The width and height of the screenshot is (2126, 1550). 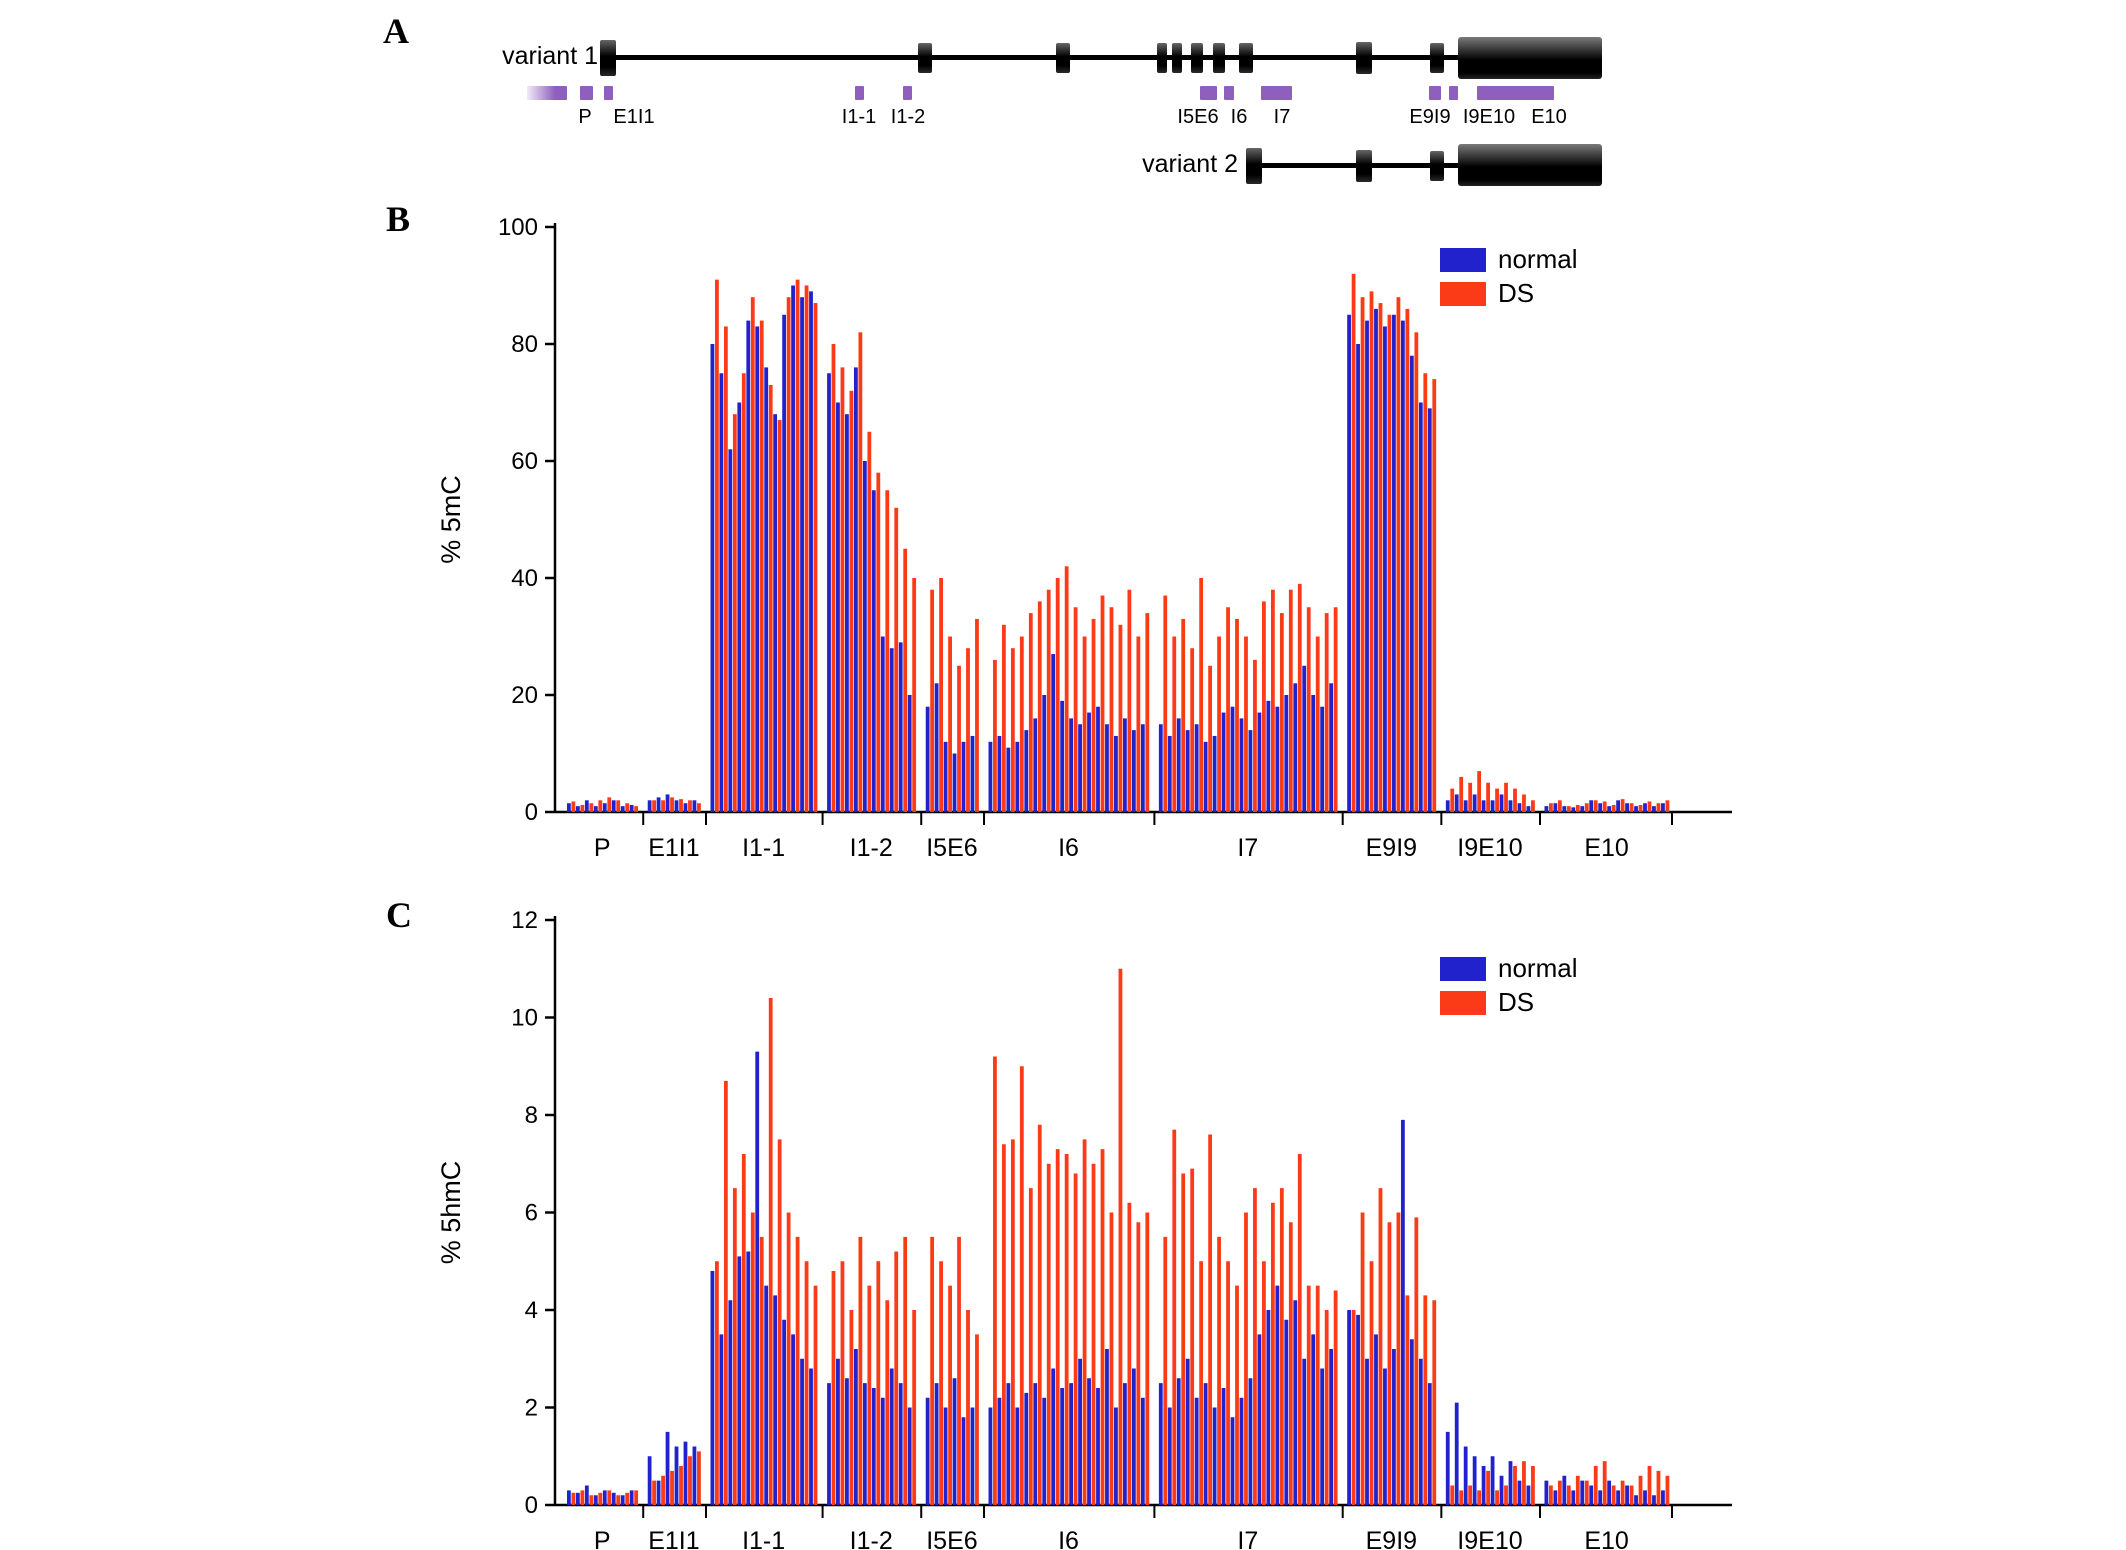 I want to click on region-label: E1I1, so click(x=673, y=1538).